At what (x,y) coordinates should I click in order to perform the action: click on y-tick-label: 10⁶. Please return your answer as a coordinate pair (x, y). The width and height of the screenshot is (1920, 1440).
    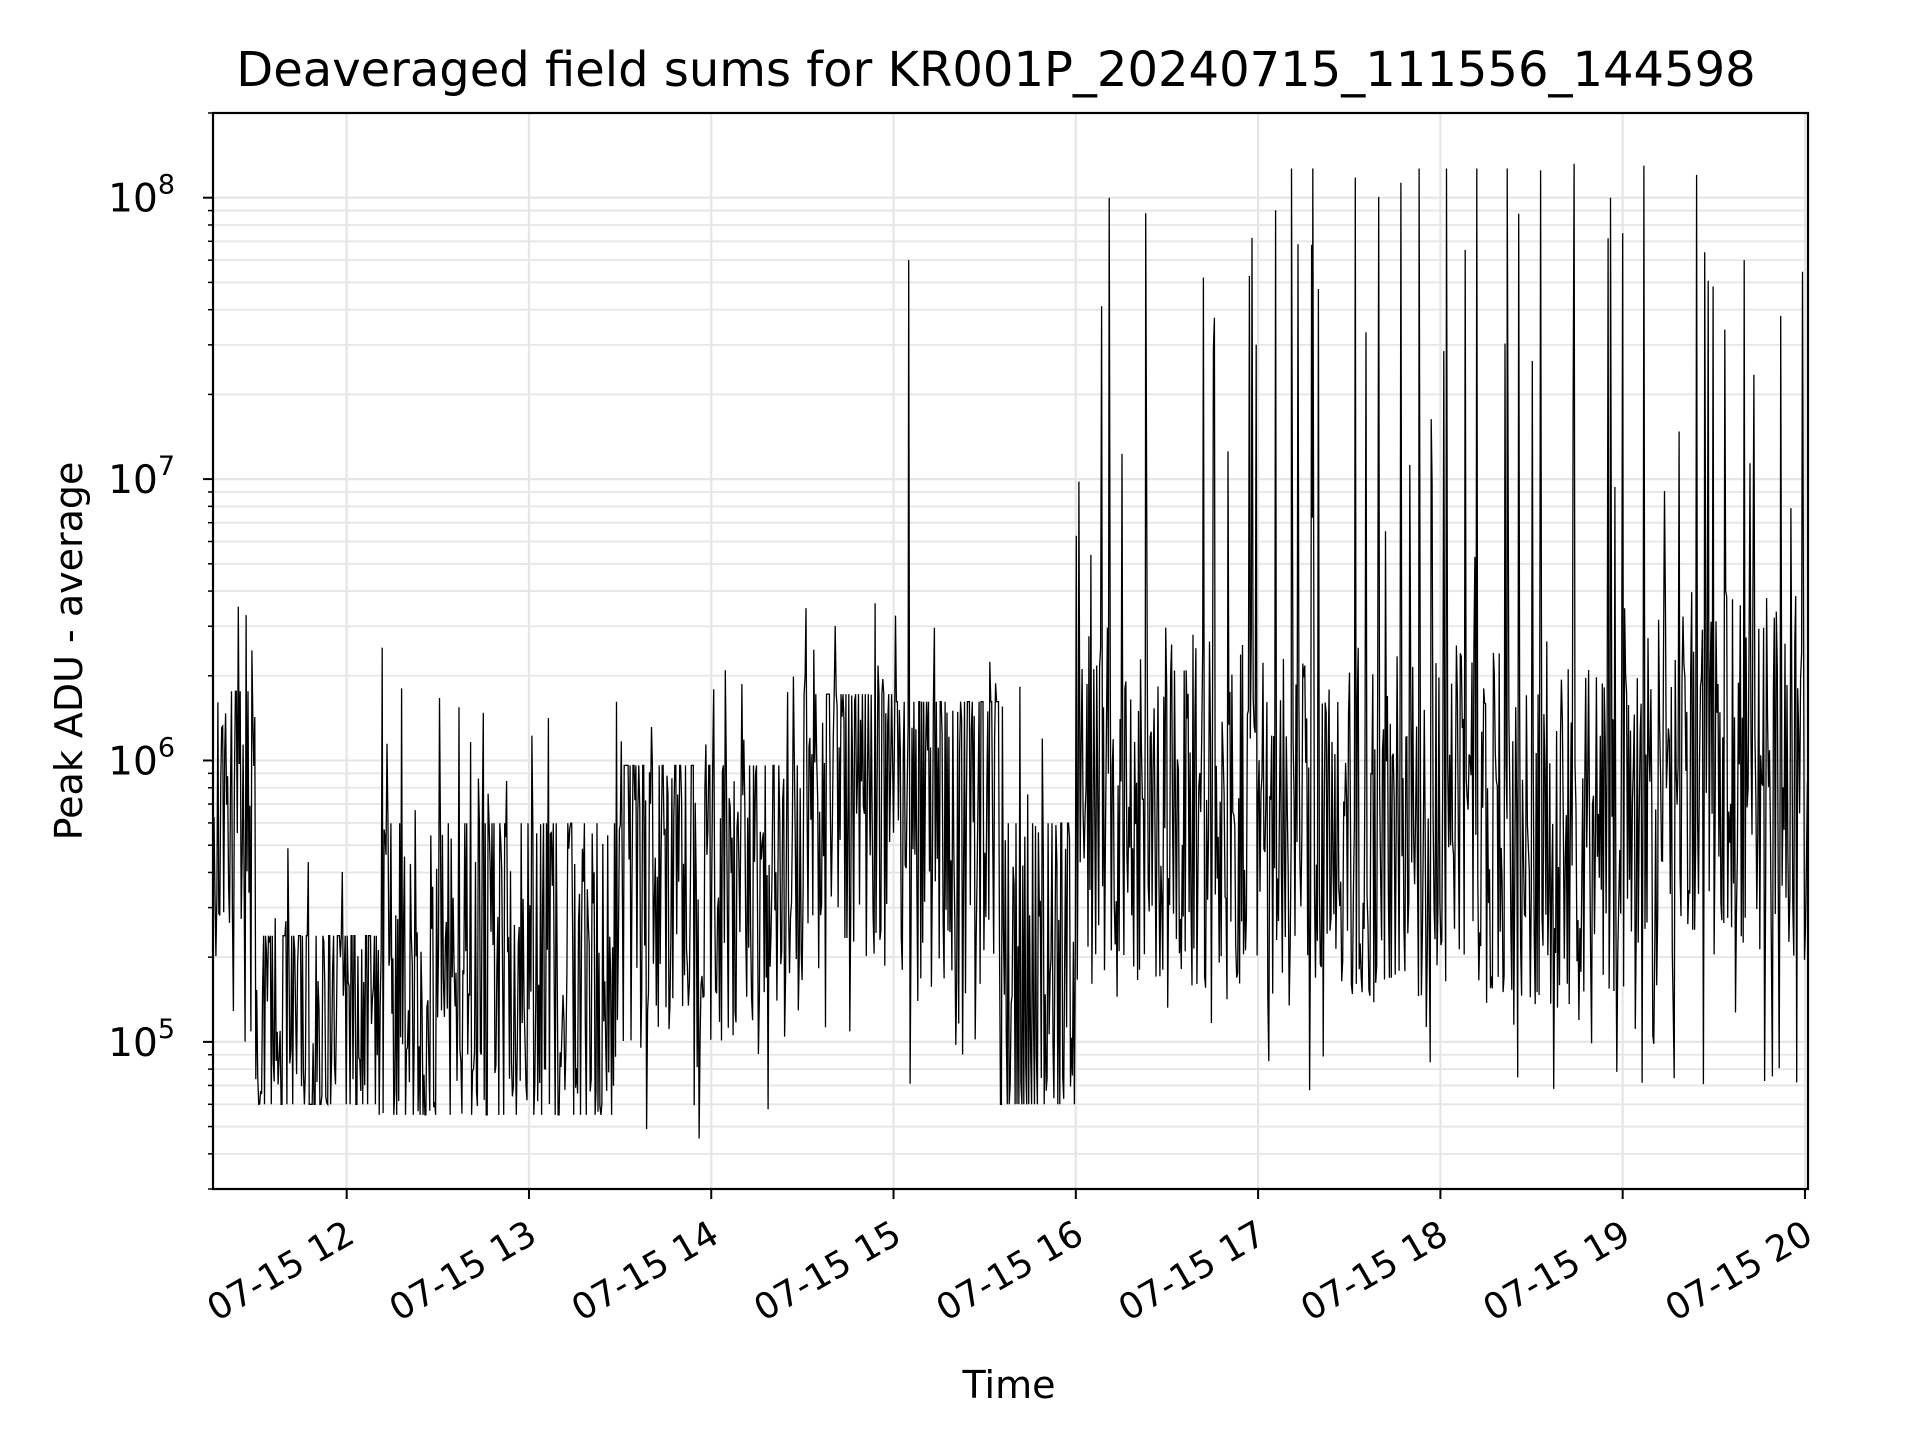
    Looking at the image, I should click on (141, 758).